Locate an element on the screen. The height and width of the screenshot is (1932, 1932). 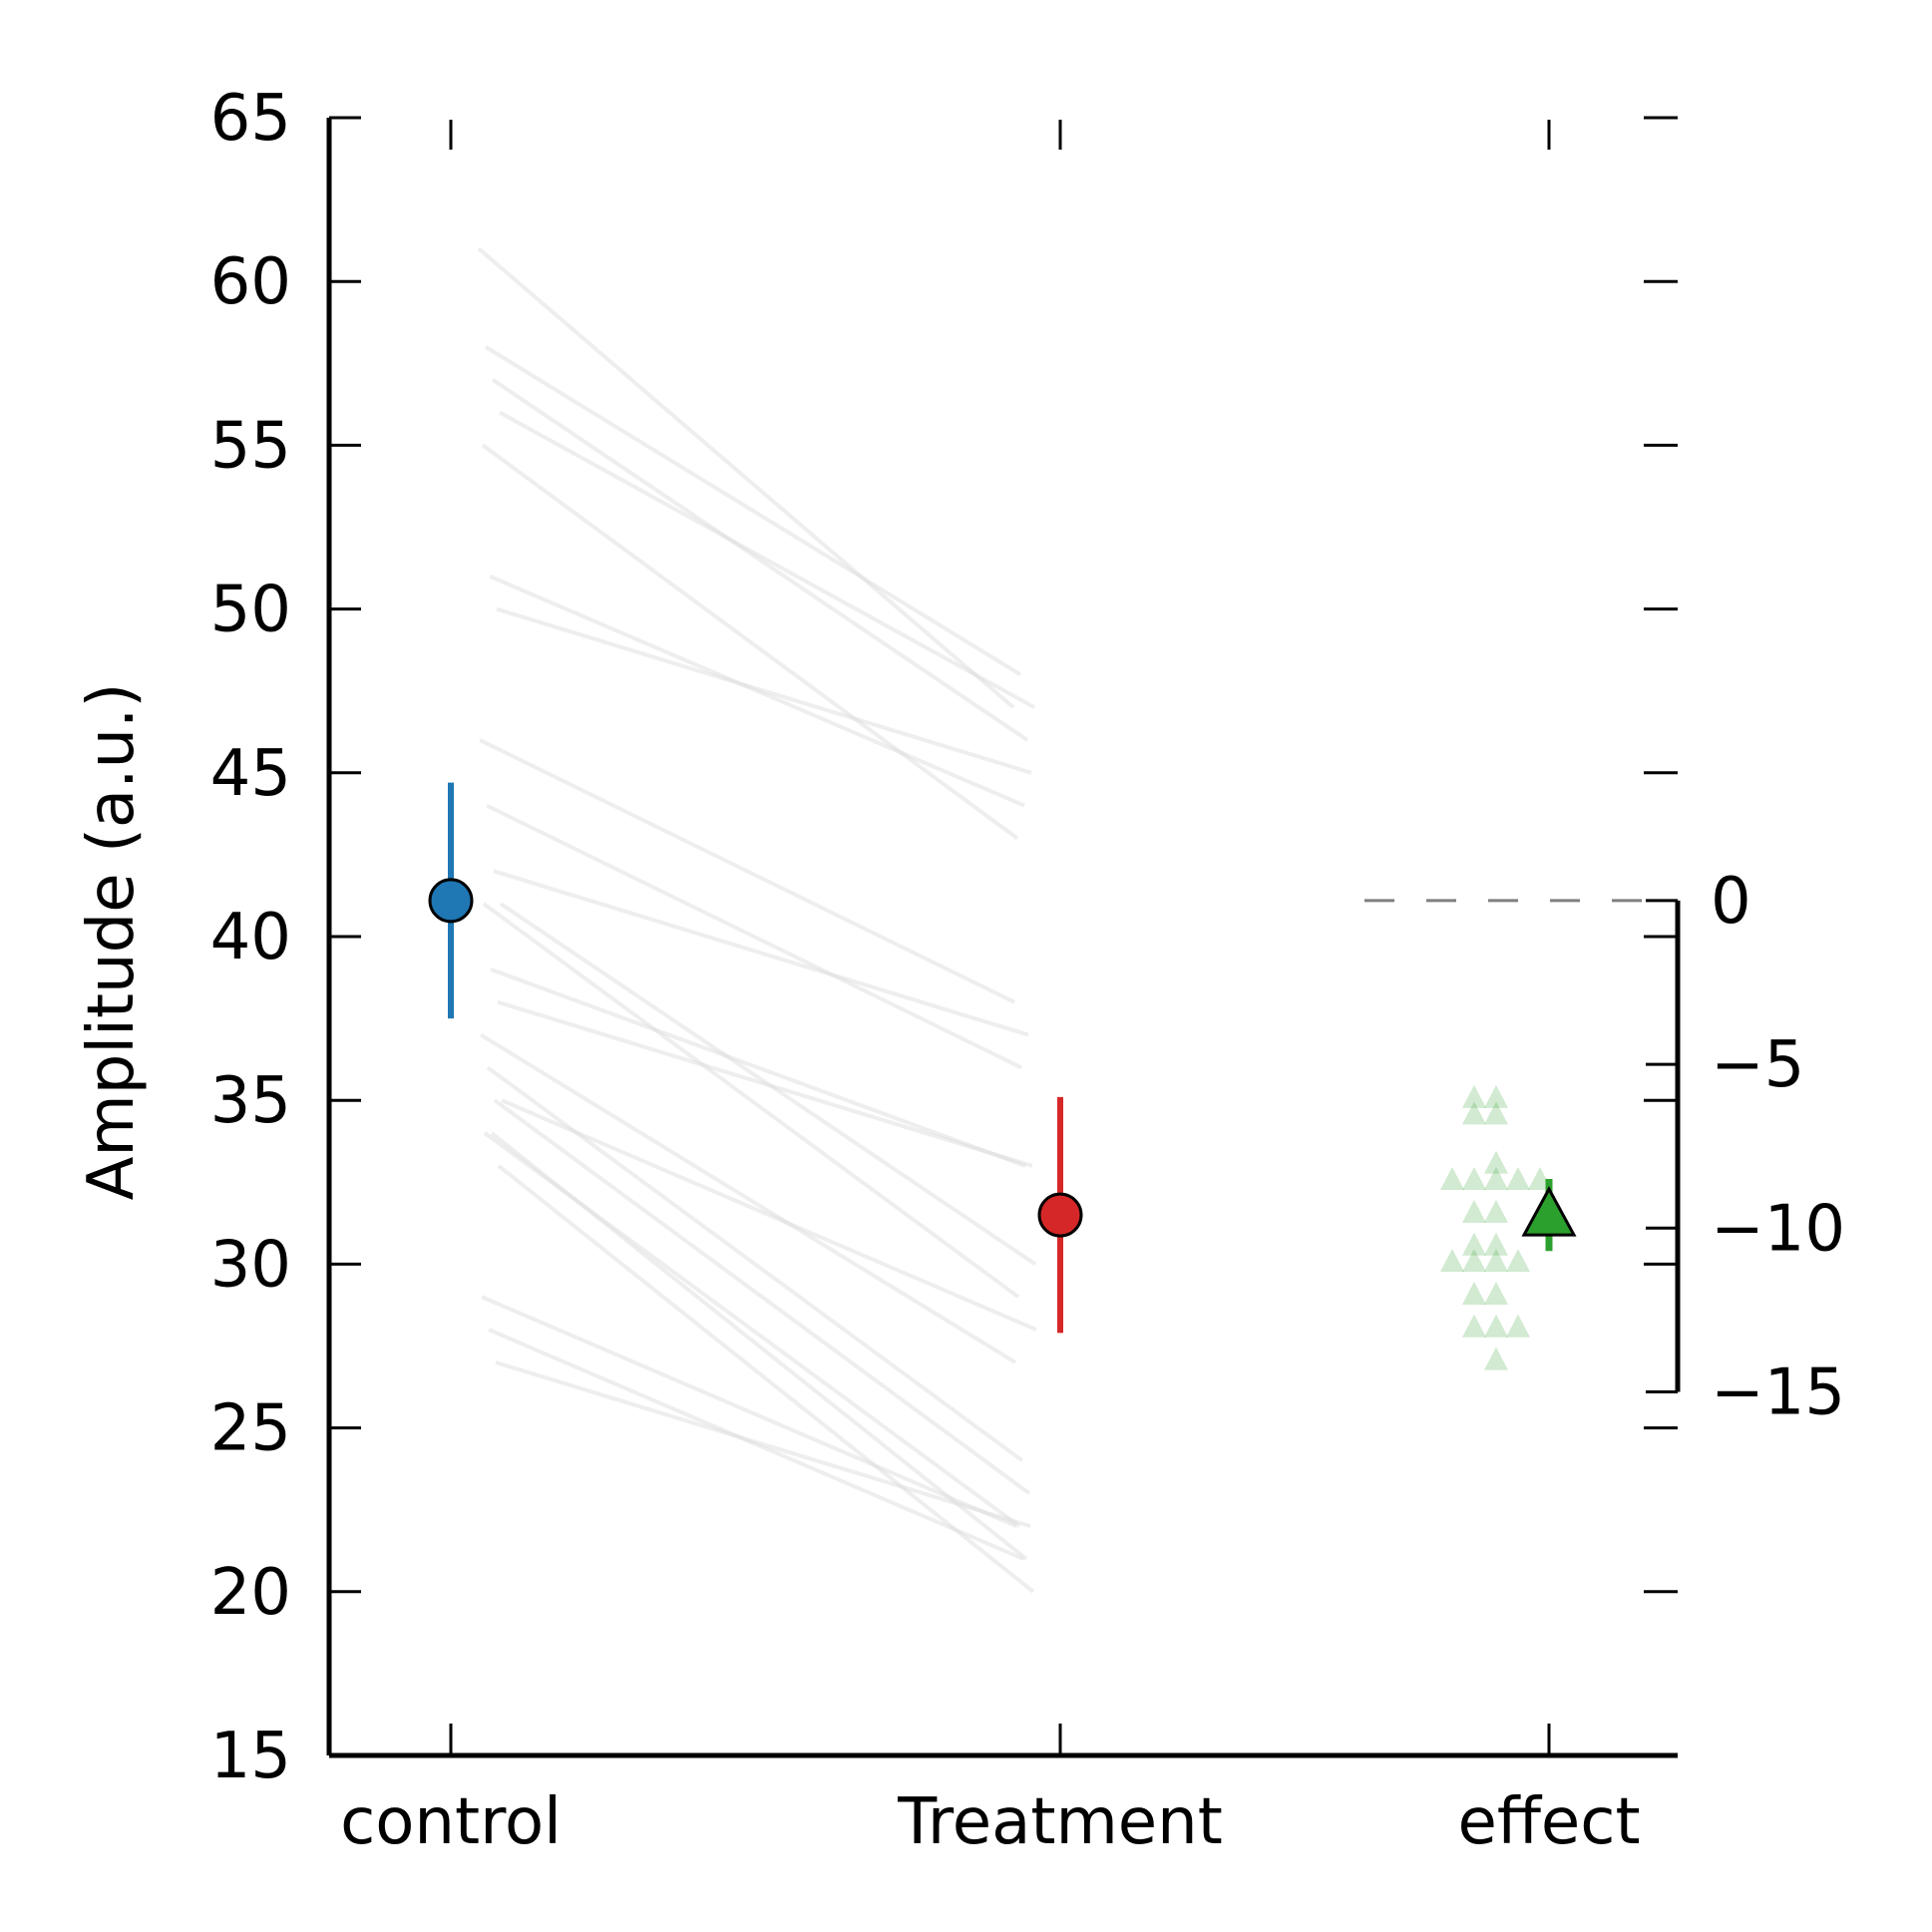
y-tick-label: 20 is located at coordinates (251, 1593).